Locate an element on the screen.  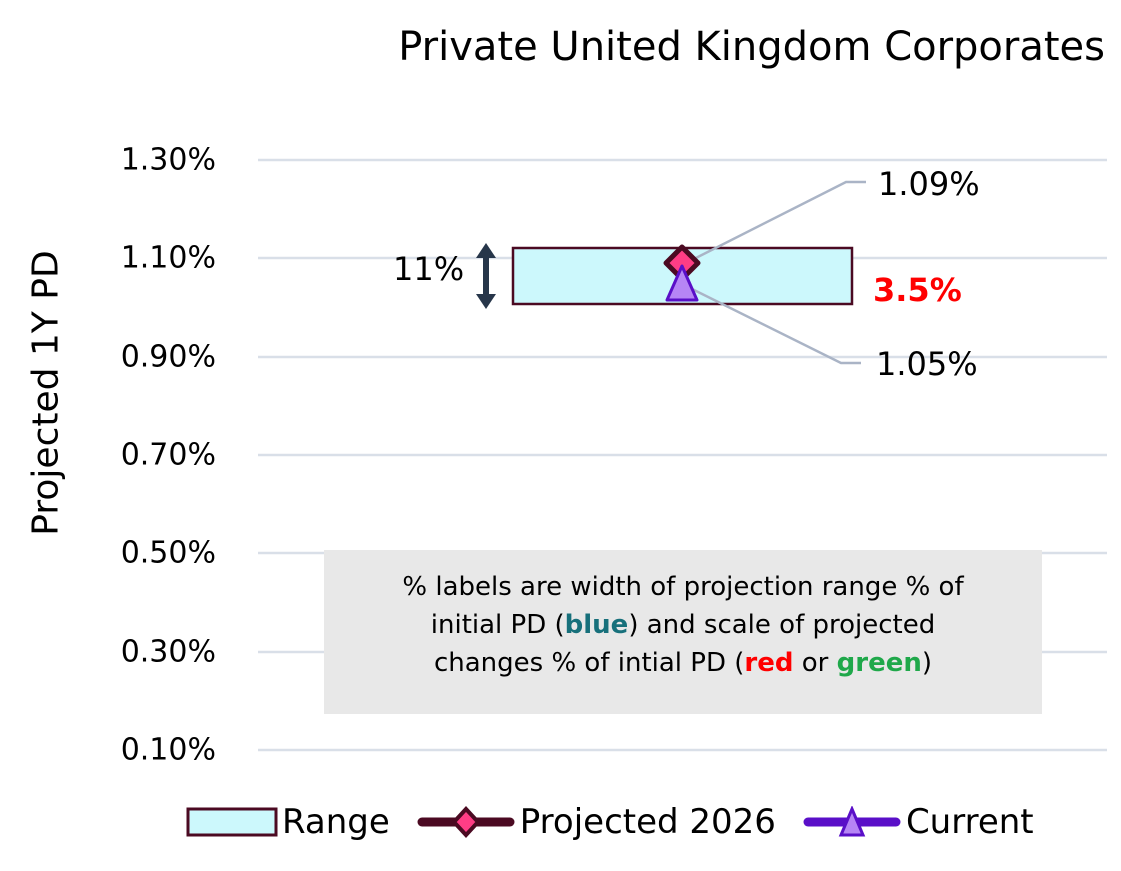
y-tick-label: 1.10% is located at coordinates (168, 258).